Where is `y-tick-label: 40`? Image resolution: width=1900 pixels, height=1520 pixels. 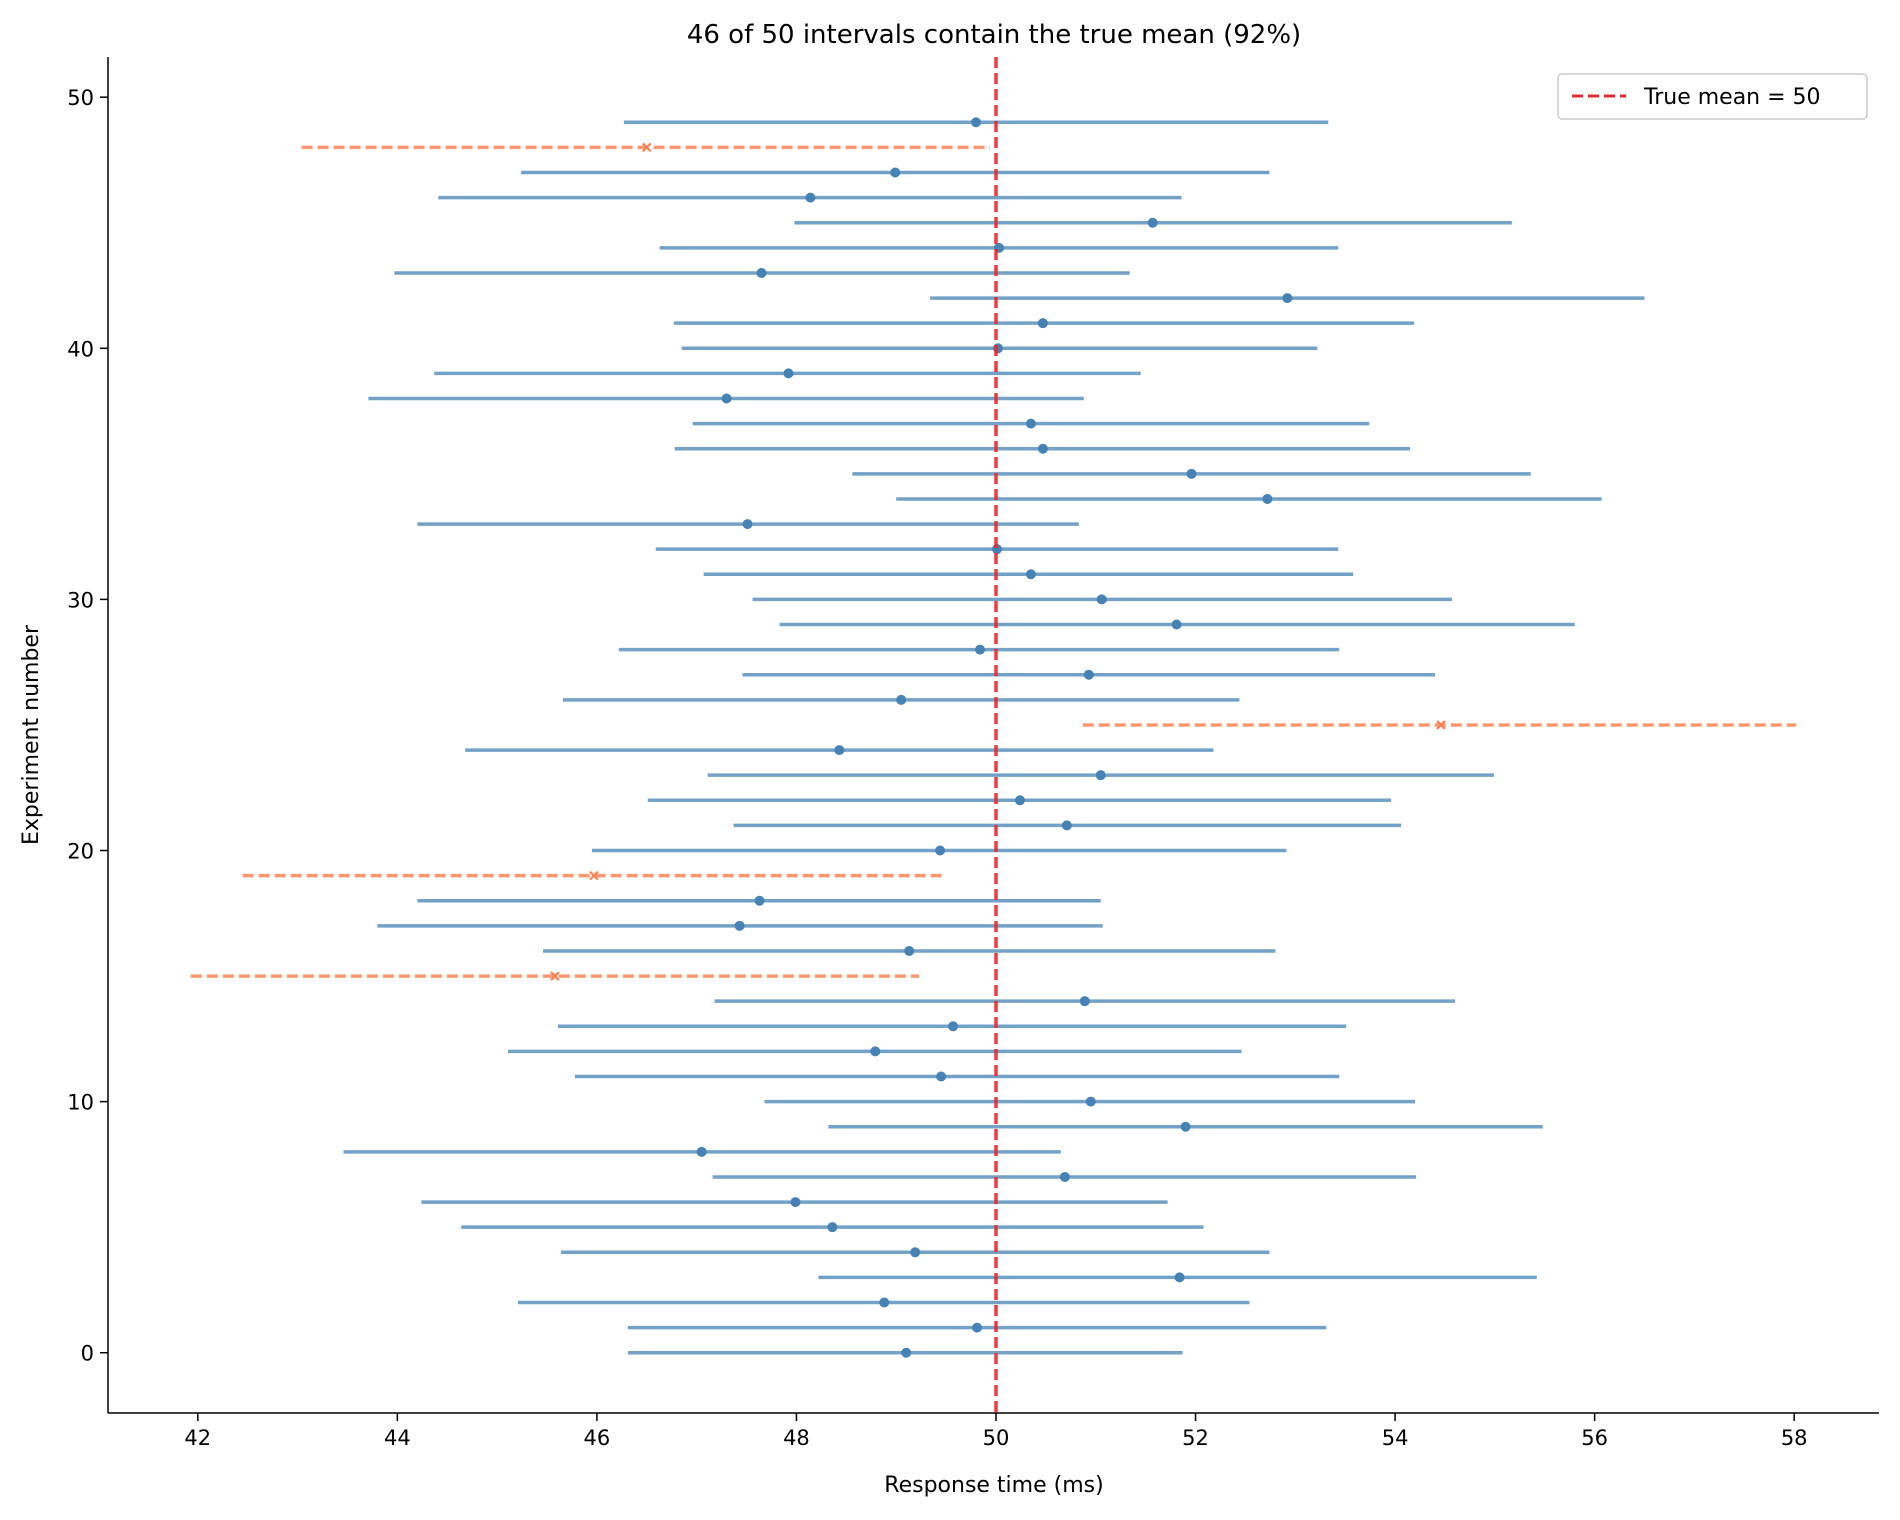 y-tick-label: 40 is located at coordinates (80, 349).